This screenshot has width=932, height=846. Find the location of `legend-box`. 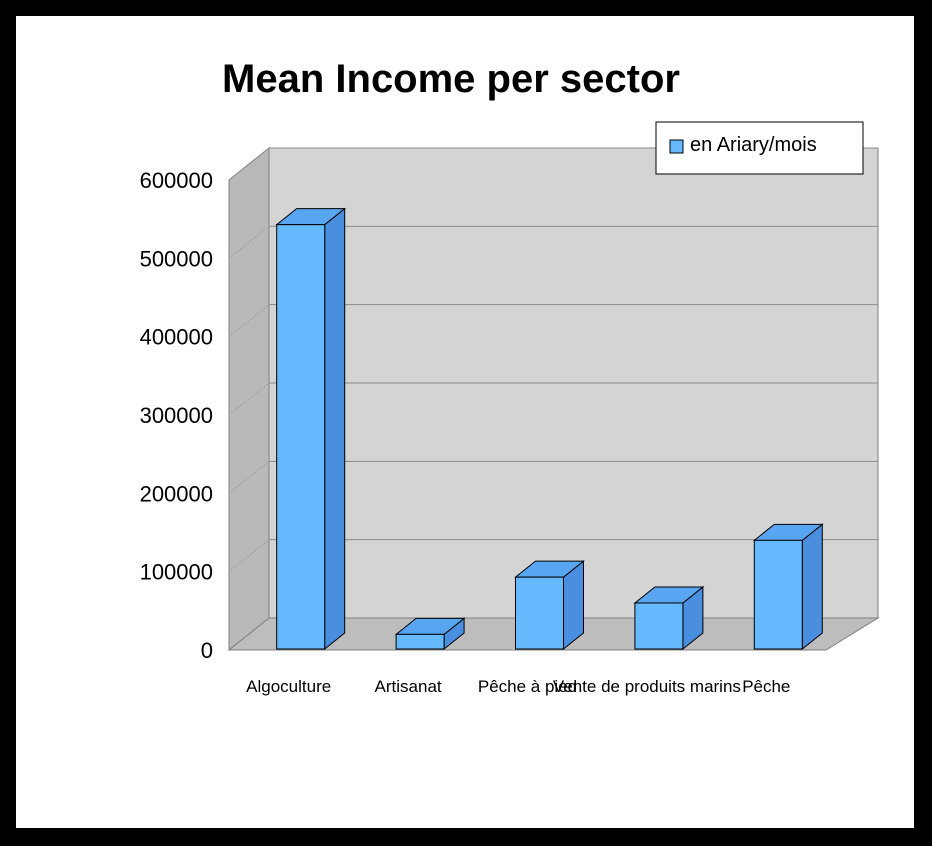

legend-box is located at coordinates (759, 148).